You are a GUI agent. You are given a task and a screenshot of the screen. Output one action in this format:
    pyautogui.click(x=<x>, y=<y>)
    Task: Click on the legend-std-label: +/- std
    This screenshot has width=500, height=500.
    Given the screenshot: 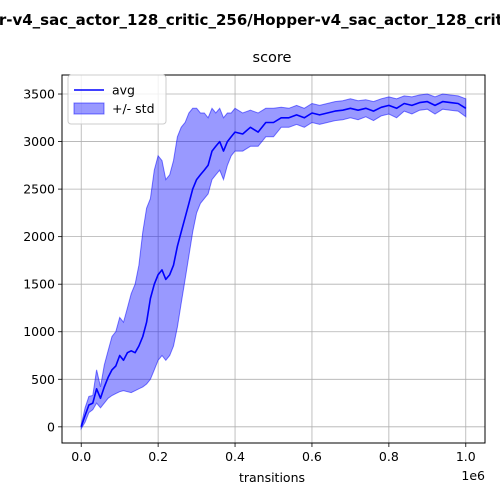 What is the action you would take?
    pyautogui.click(x=133, y=108)
    